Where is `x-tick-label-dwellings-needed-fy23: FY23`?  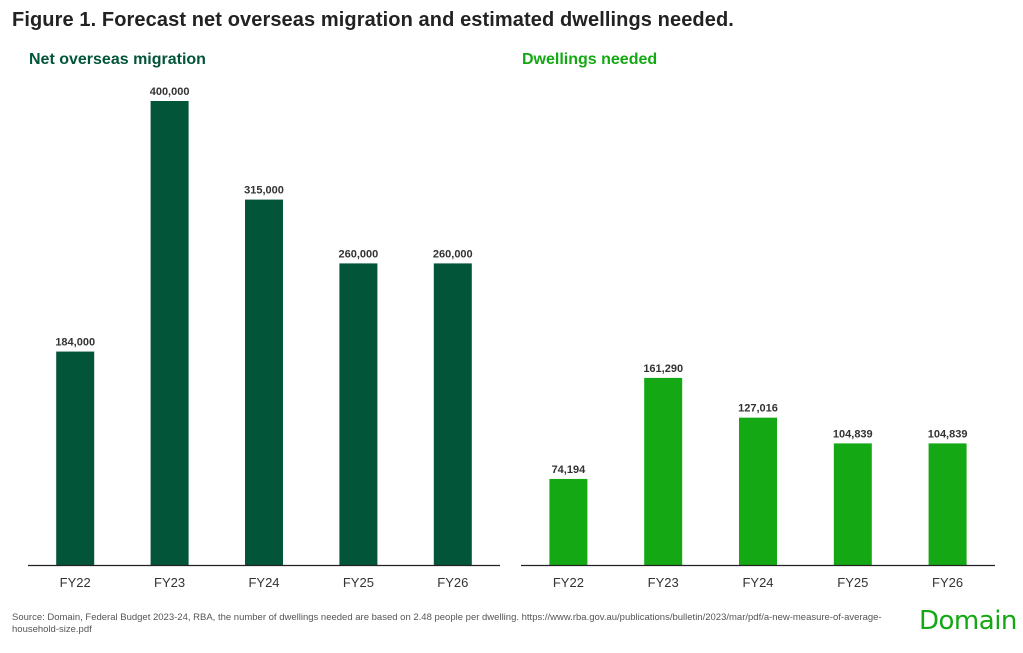 x-tick-label-dwellings-needed-fy23: FY23 is located at coordinates (663, 582).